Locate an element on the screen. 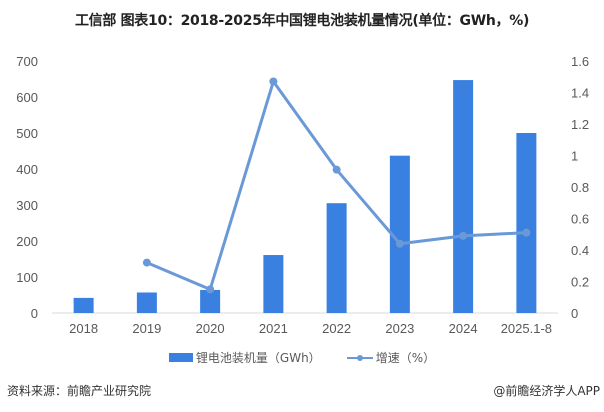 The height and width of the screenshot is (412, 604). credit-note: @前瞻经济学人APP is located at coordinates (546, 391).